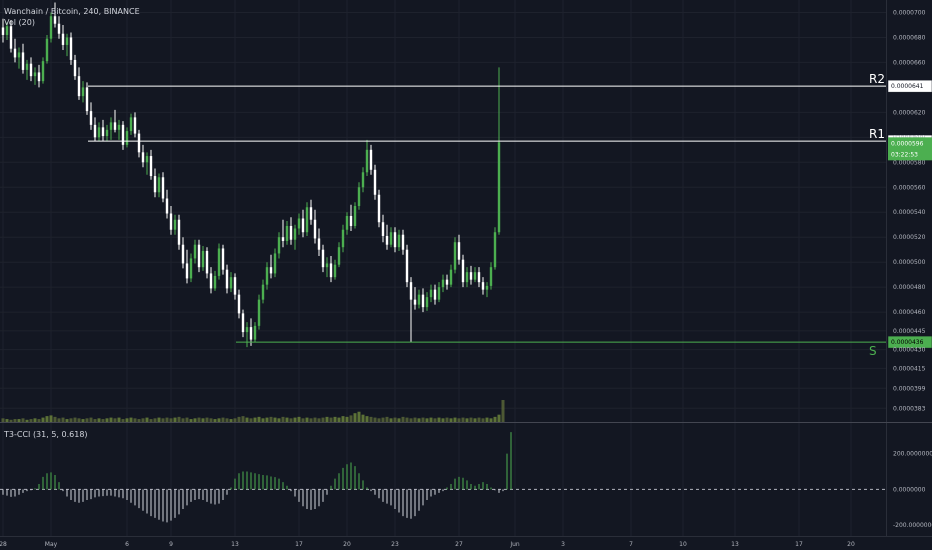  What do you see at coordinates (851, 544) in the screenshot?
I see `time-axis-tick: 20` at bounding box center [851, 544].